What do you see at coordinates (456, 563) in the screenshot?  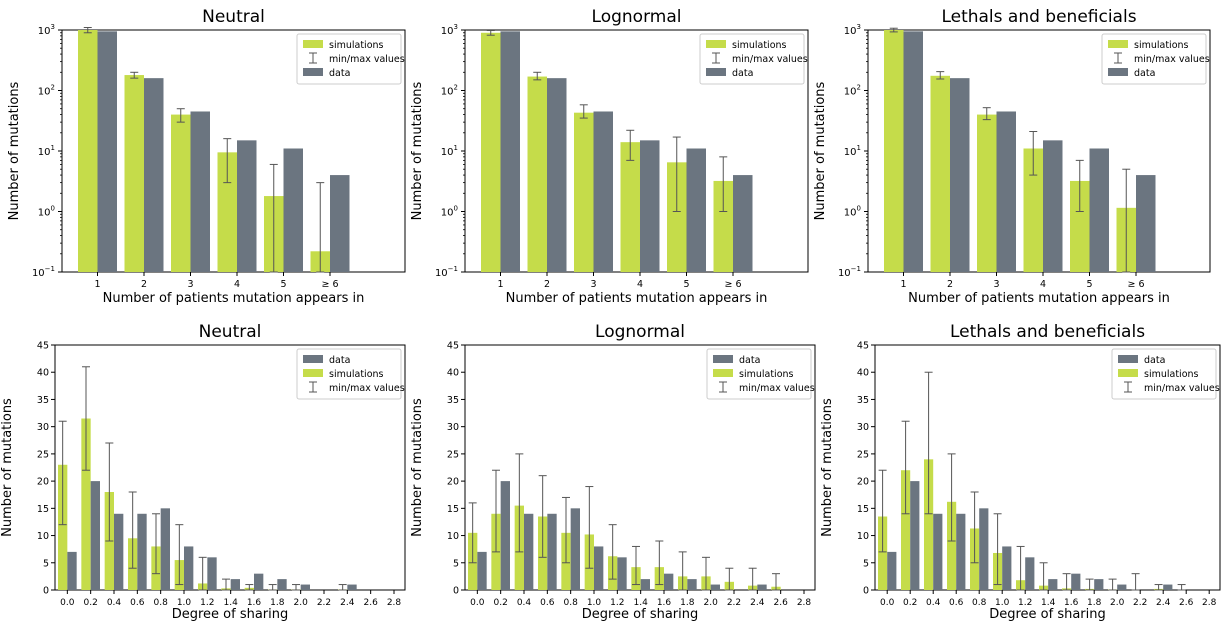 I see `y-tick-label: 5` at bounding box center [456, 563].